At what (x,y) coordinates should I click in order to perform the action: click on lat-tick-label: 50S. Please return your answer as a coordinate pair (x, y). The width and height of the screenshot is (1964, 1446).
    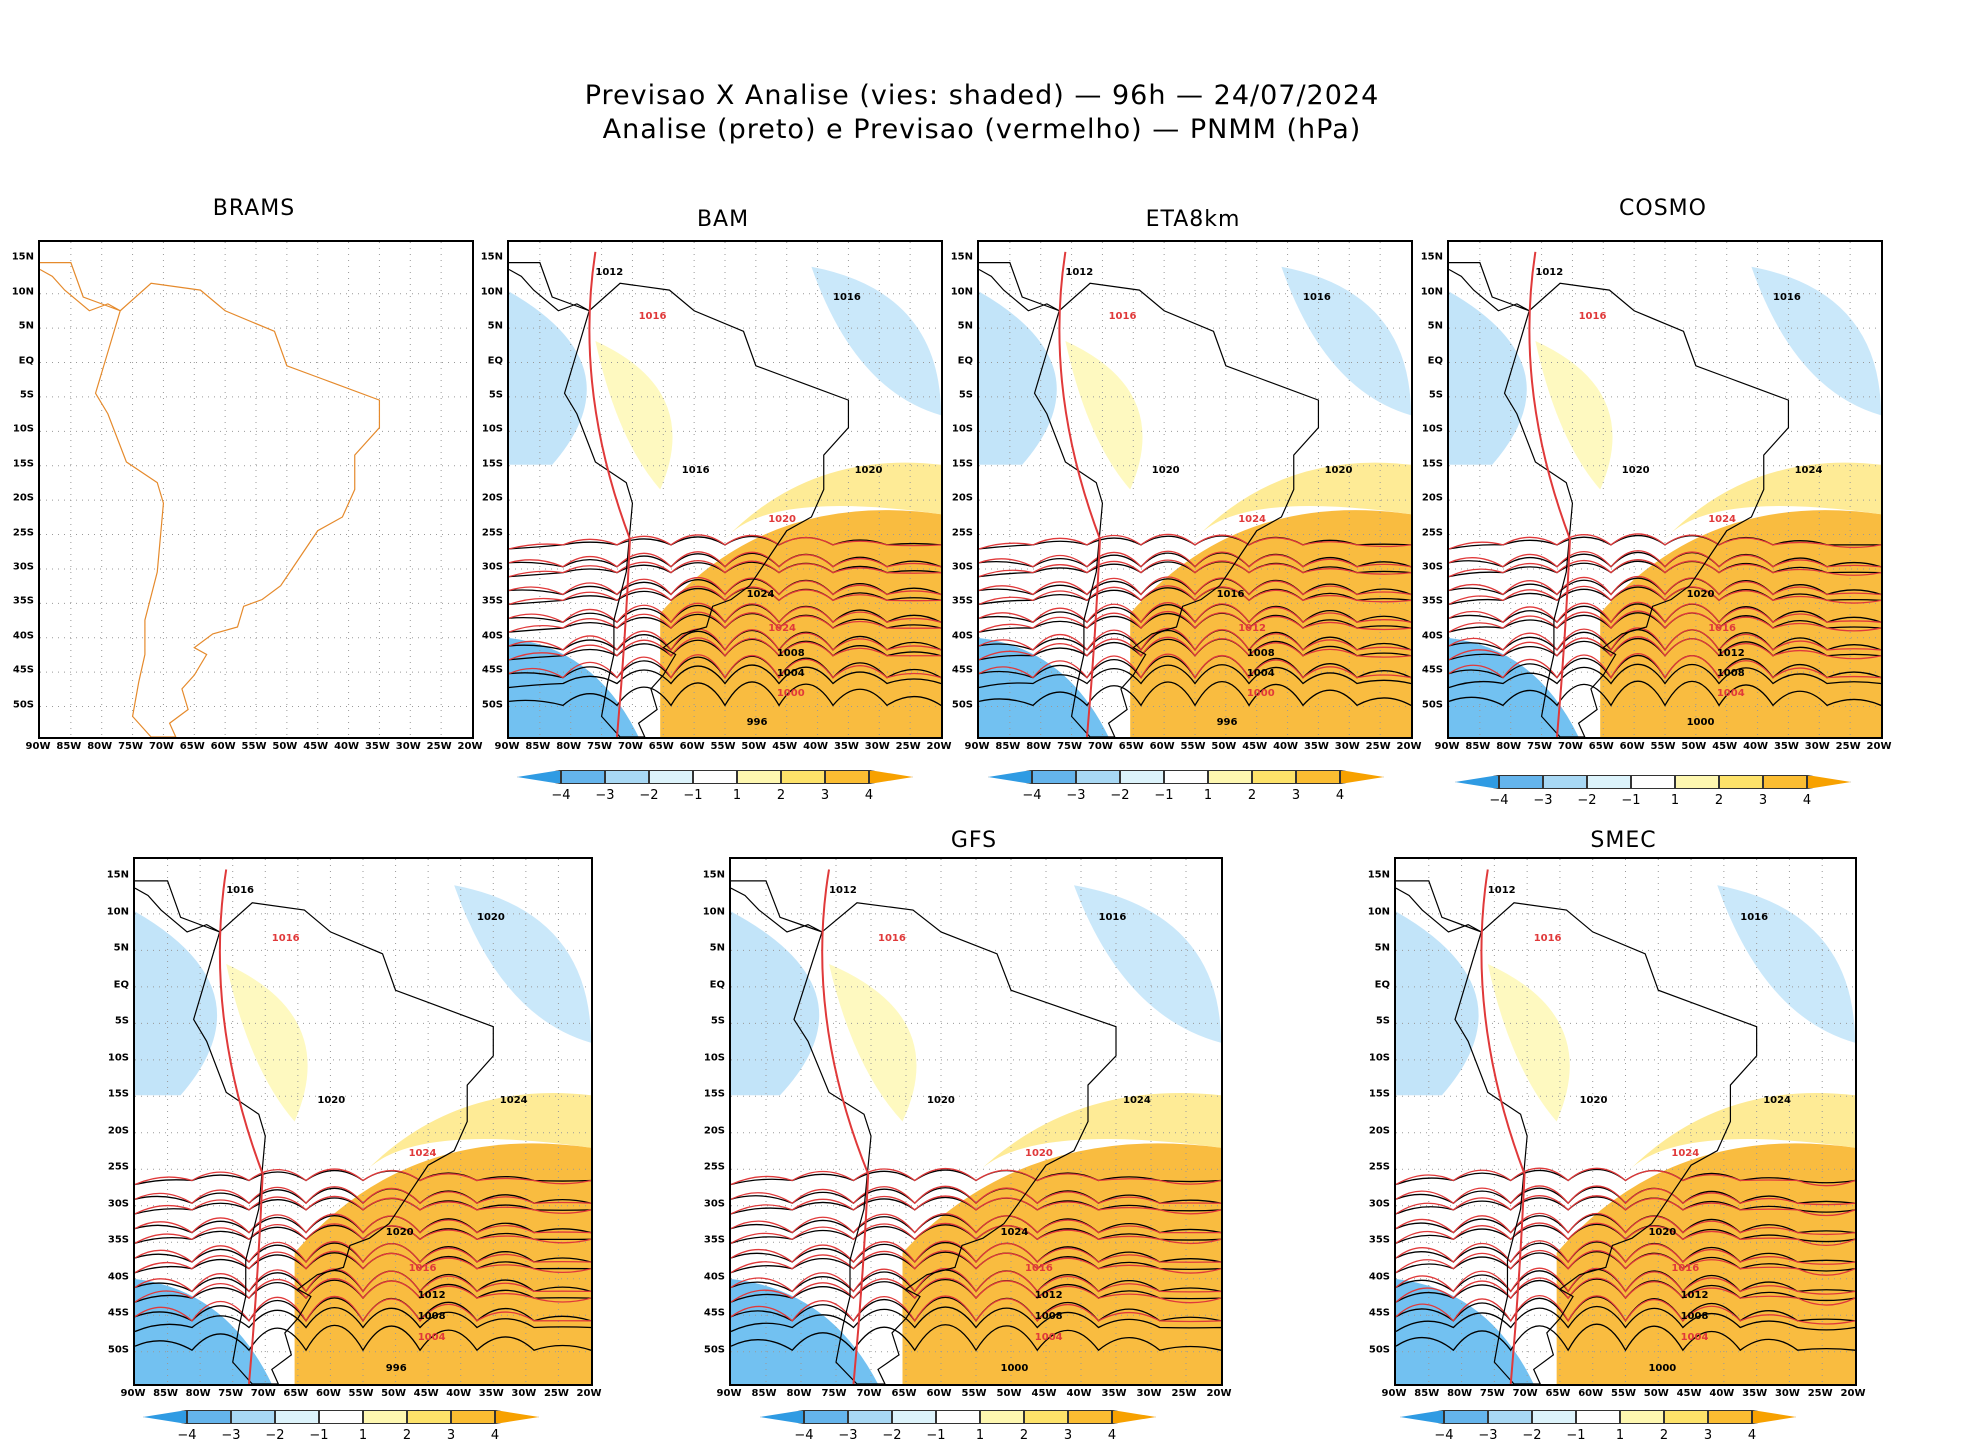
    Looking at the image, I should click on (1432, 705).